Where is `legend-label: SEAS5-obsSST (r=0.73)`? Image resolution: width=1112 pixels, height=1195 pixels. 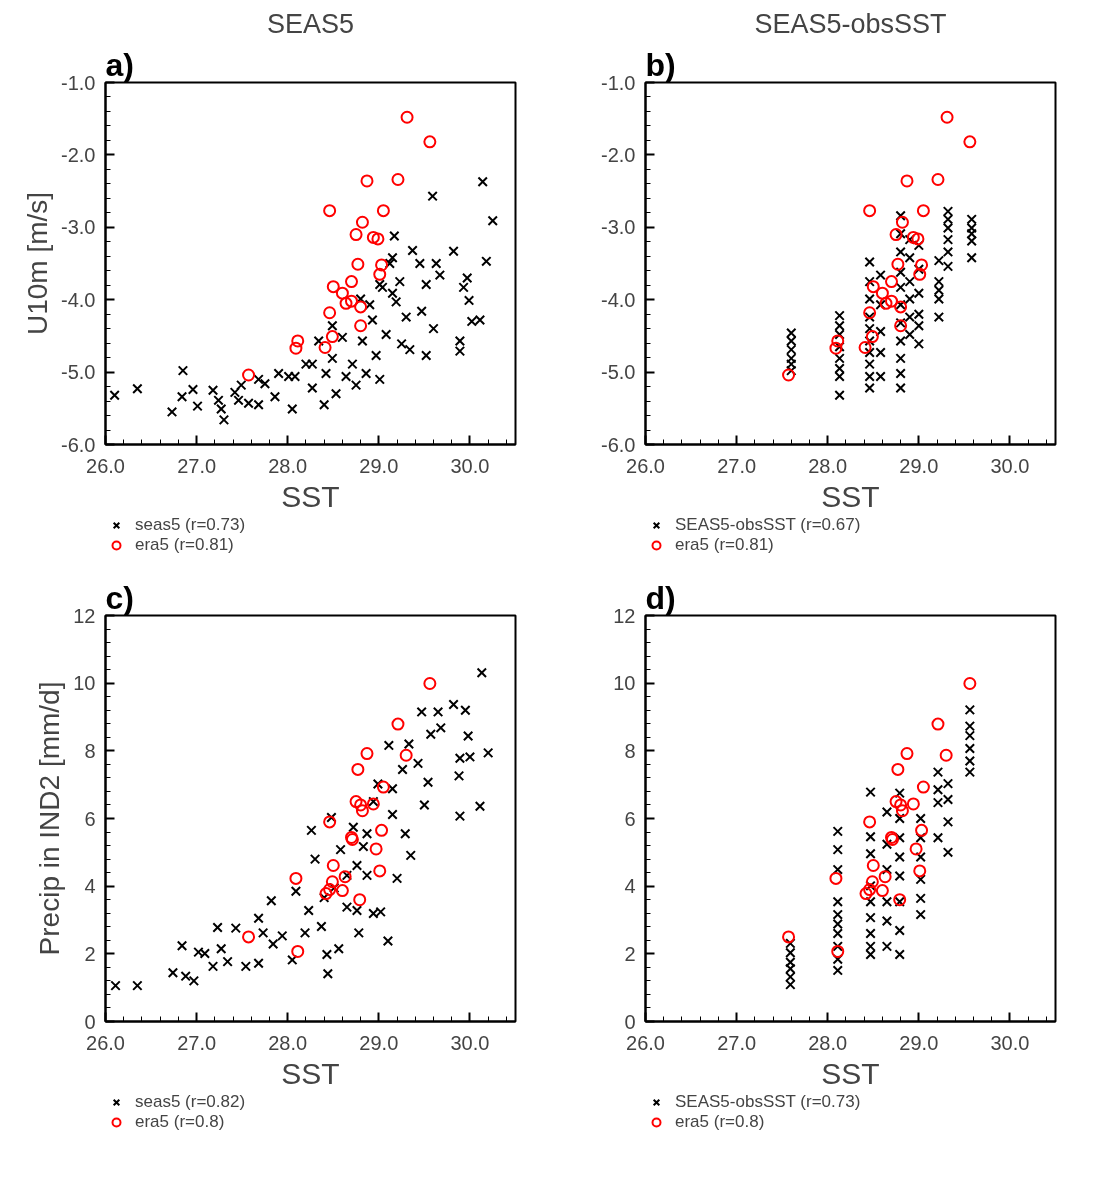 legend-label: SEAS5-obsSST (r=0.73) is located at coordinates (768, 1102).